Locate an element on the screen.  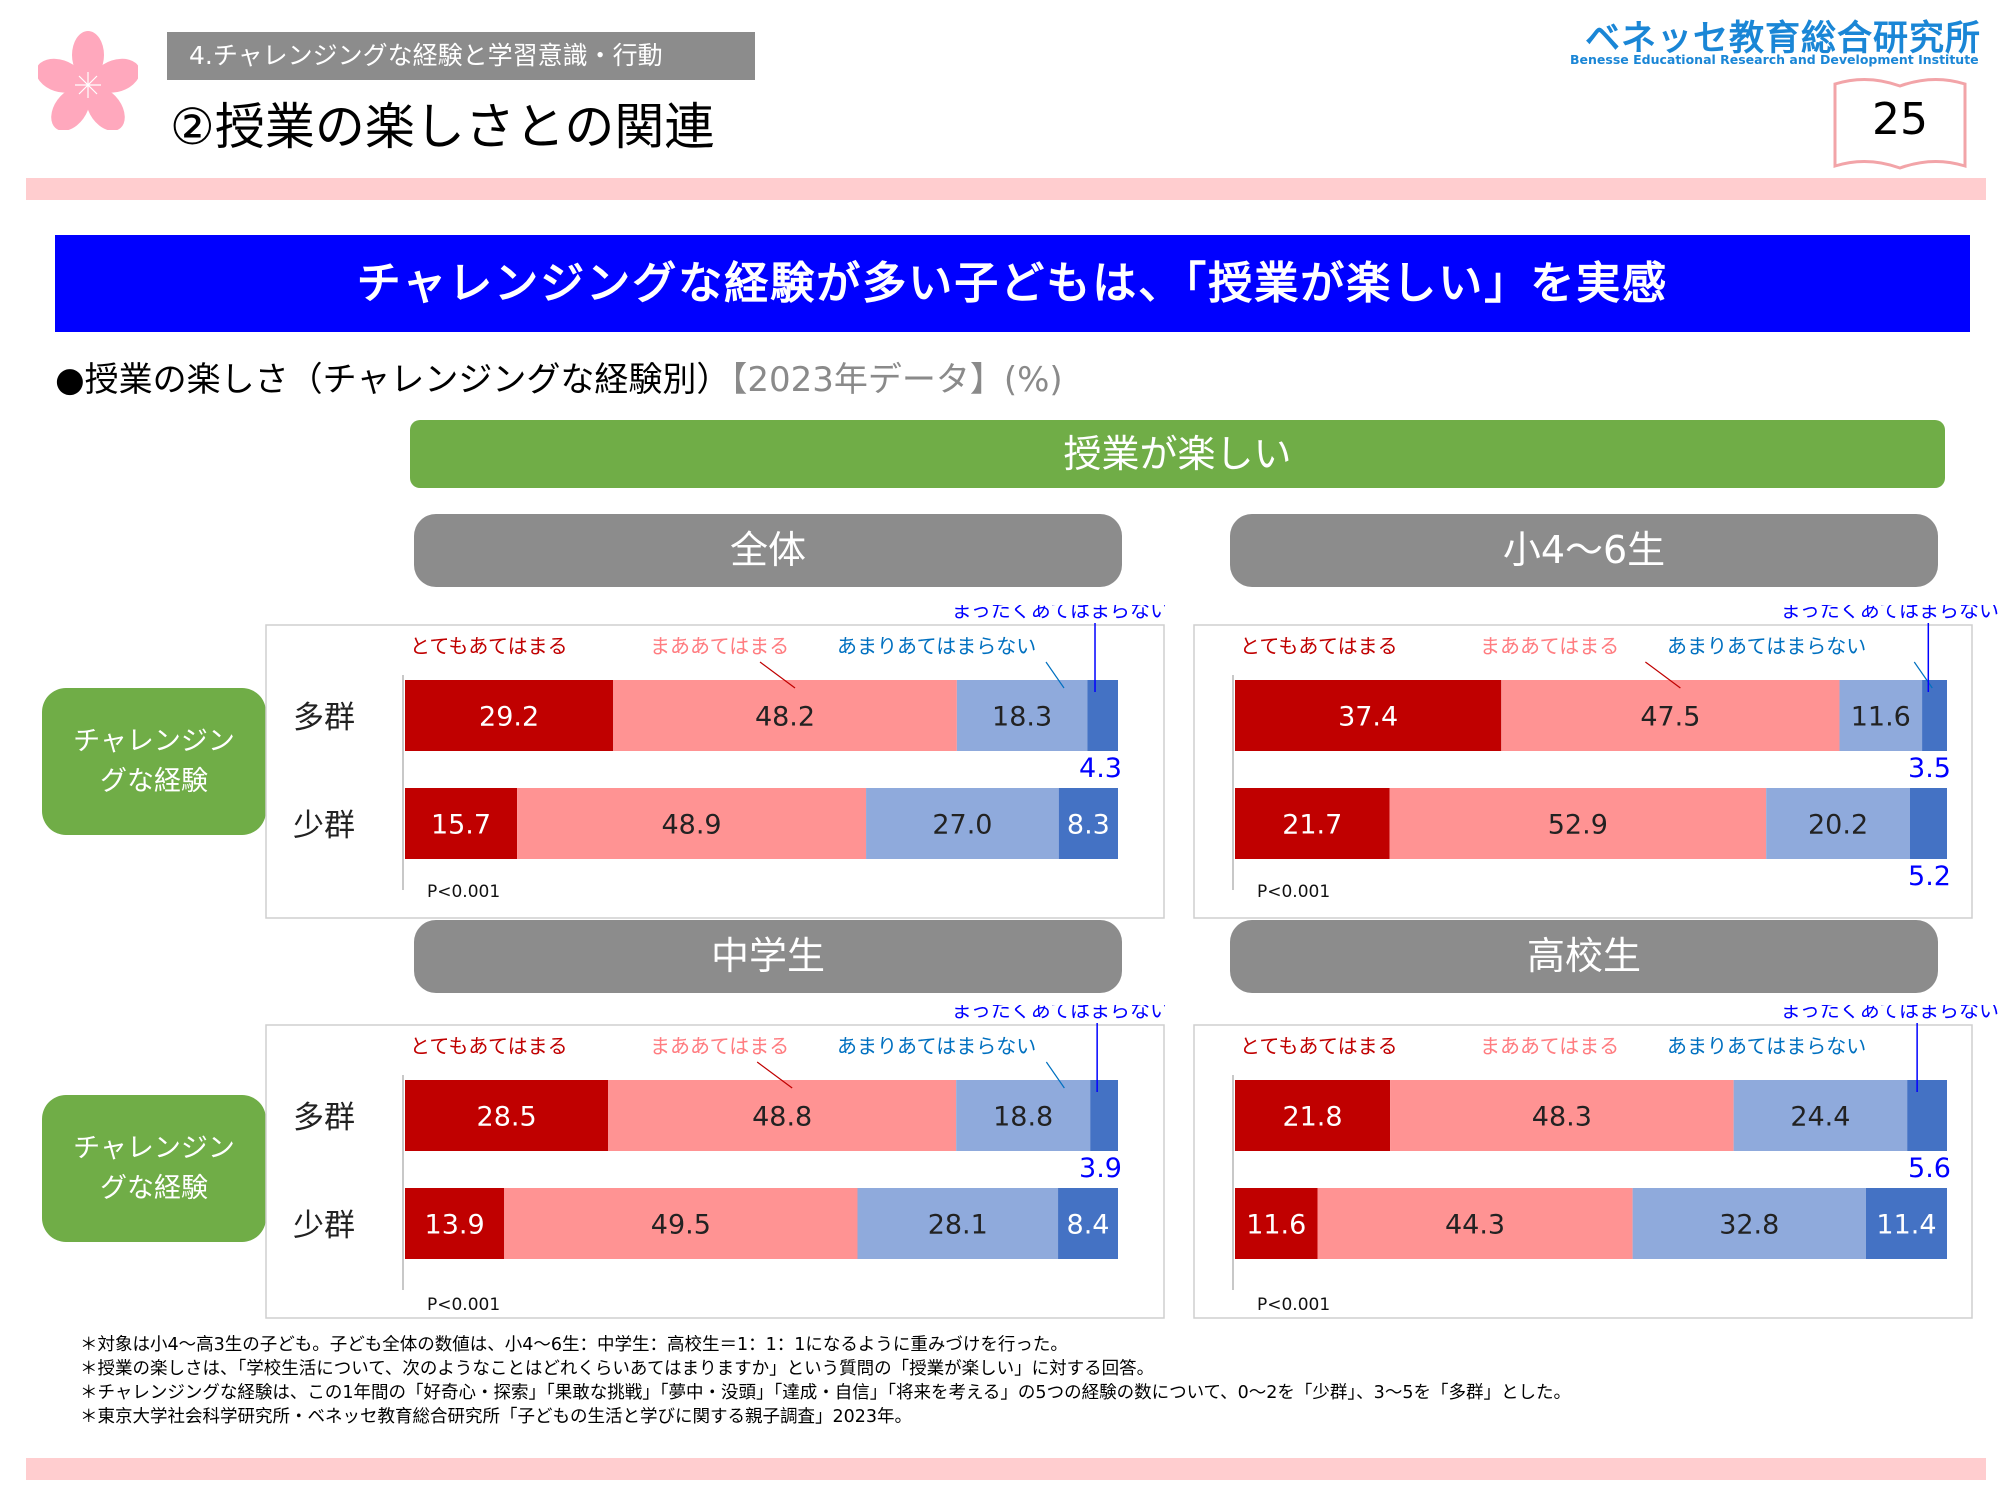
headline-banner: チャレンジングな経験が多い子どもは、「授業が楽しい」を実感 is located at coordinates (1012, 283).